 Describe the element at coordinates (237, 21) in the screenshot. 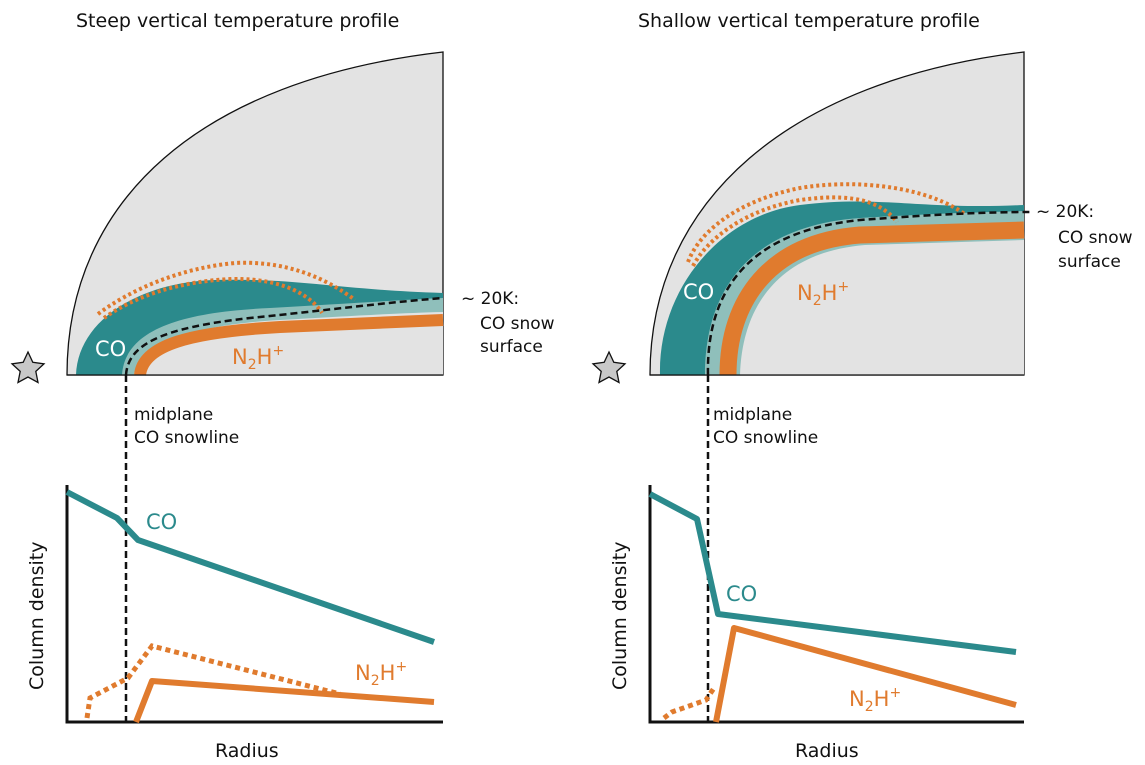

I see `panel-title: Steep vertical temperature profile` at that location.